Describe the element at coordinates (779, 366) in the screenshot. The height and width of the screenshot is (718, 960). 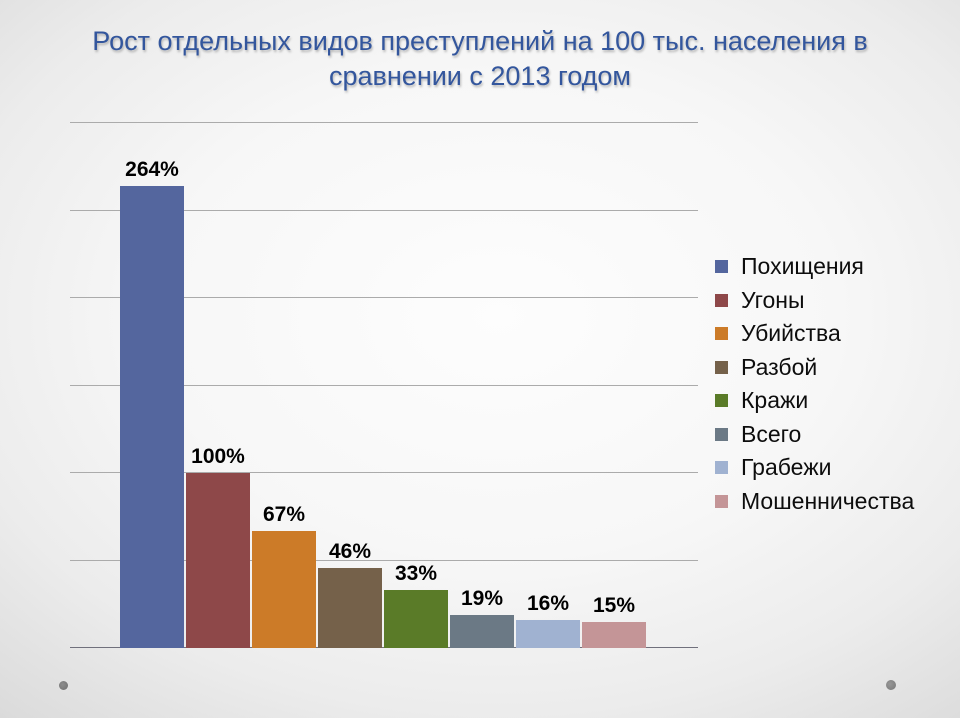
I see `legend-label: Разбой` at that location.